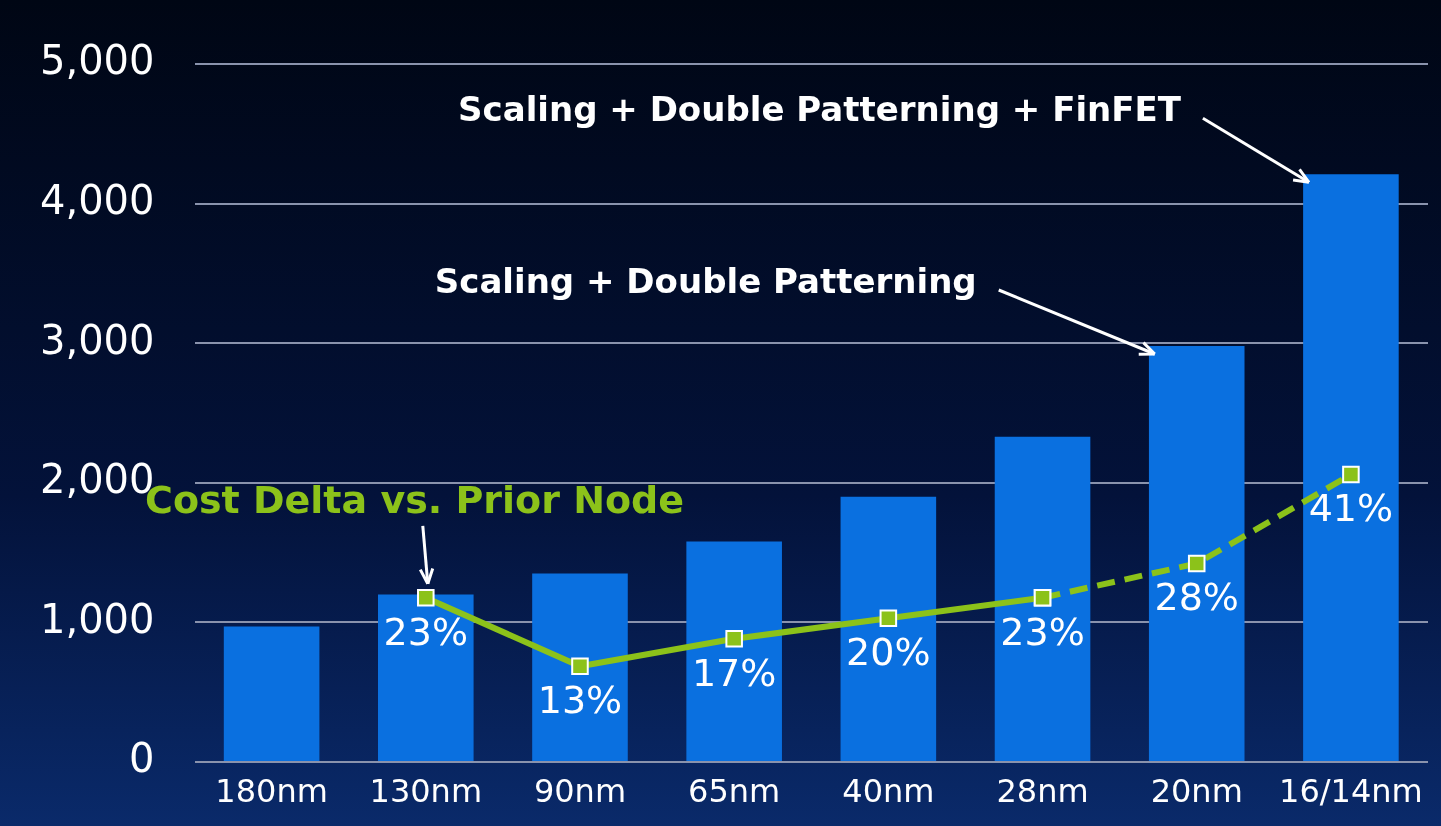  I want to click on y-tick-label: 5,000, so click(97, 60).